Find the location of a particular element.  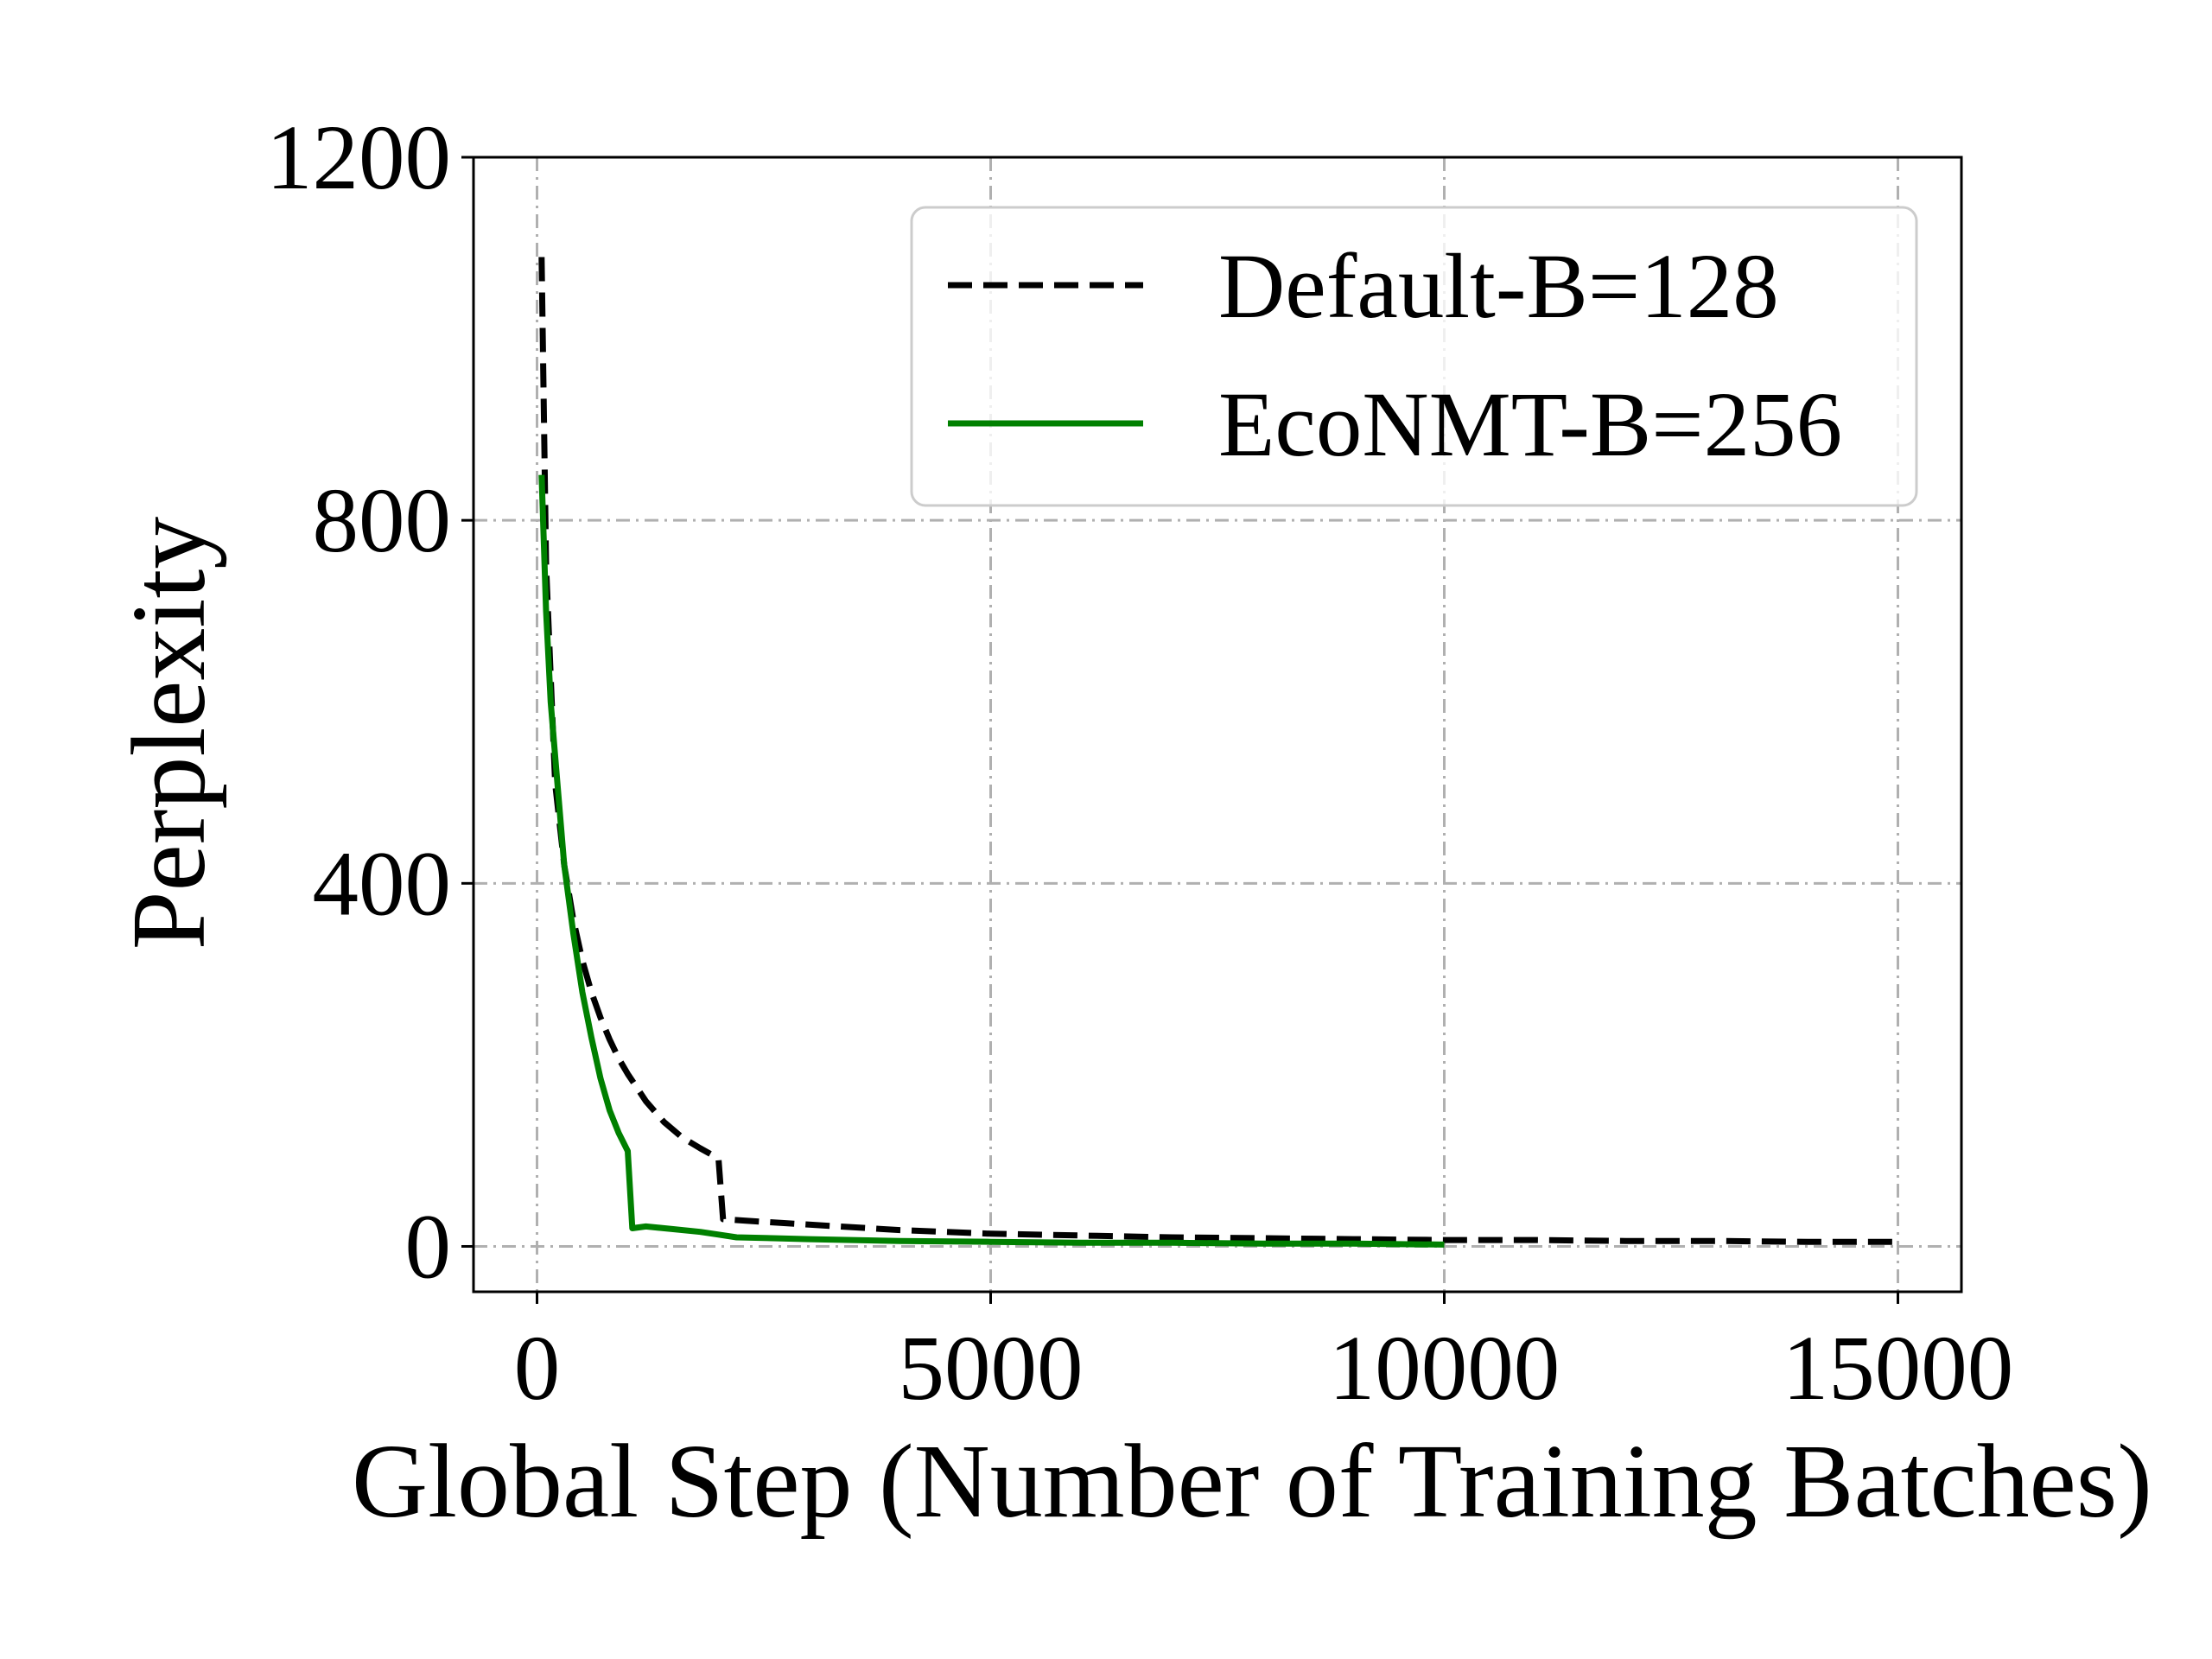

x-tick-label: 5000 is located at coordinates (991, 1369).